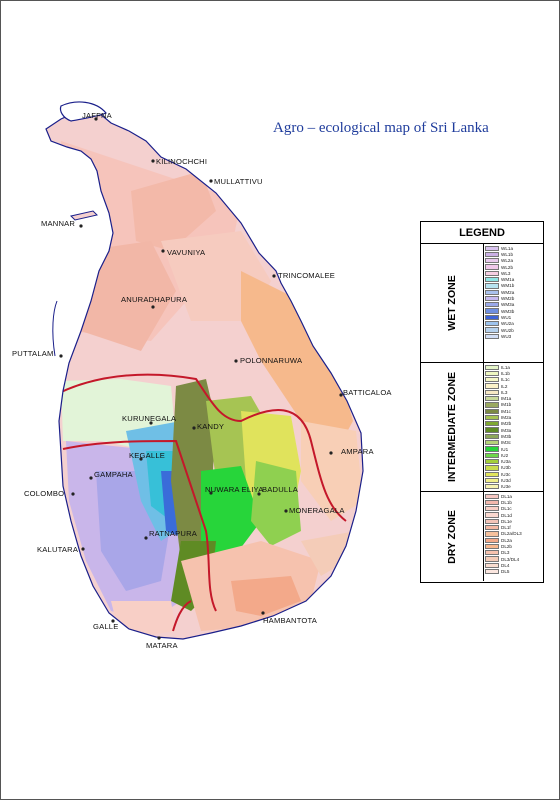 The width and height of the screenshot is (560, 800). Describe the element at coordinates (508, 299) in the screenshot. I see `legend-code-label: WM2b` at that location.